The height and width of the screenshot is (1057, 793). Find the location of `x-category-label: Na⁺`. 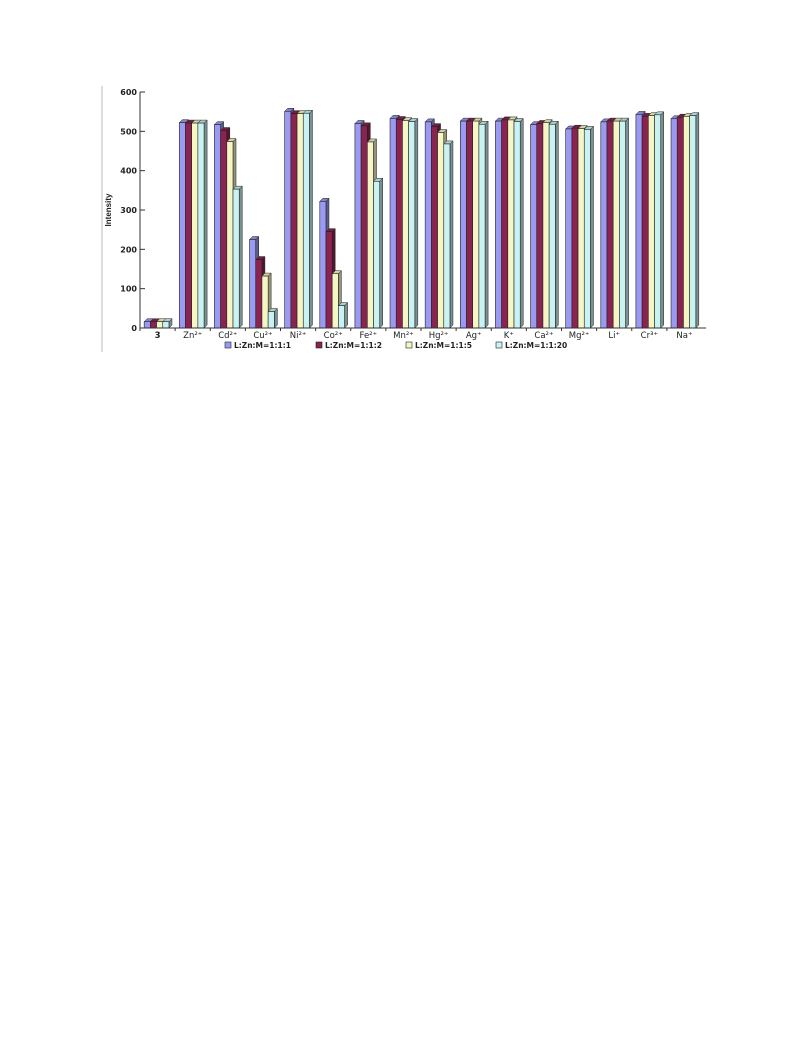

x-category-label: Na⁺ is located at coordinates (684, 336).